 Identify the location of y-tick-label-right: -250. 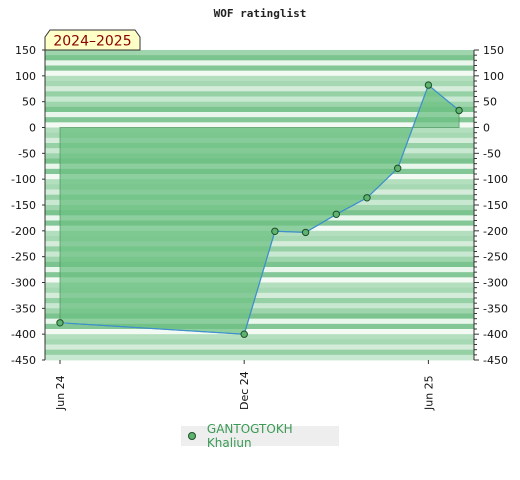
(495, 257).